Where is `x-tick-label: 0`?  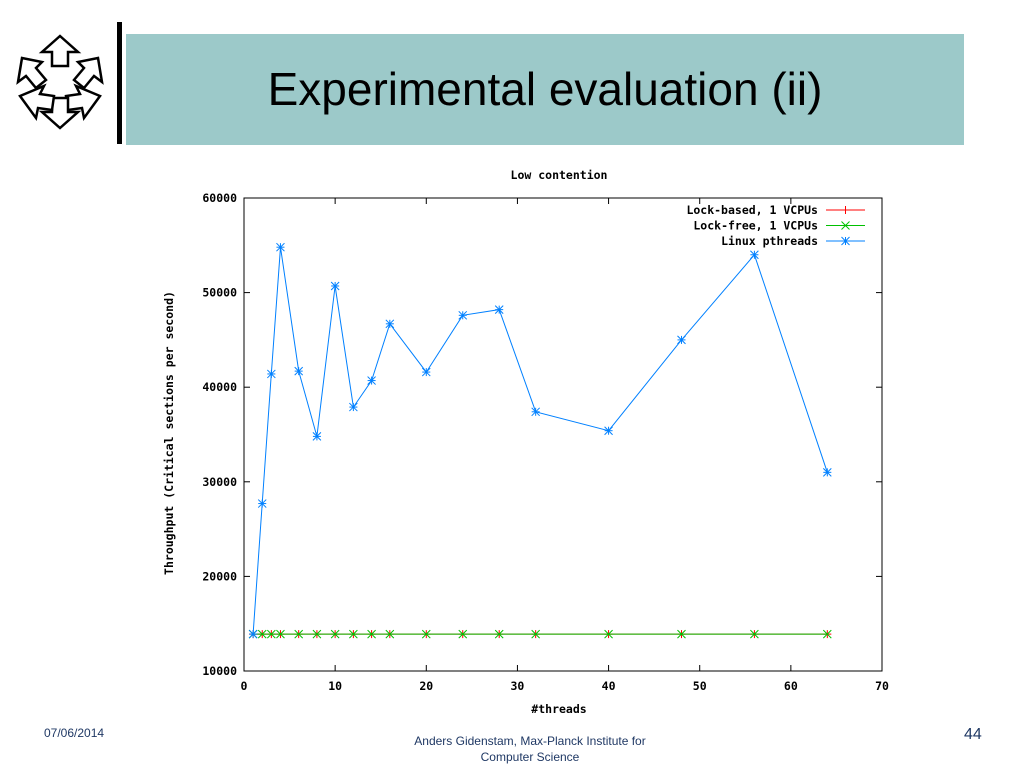 x-tick-label: 0 is located at coordinates (244, 686).